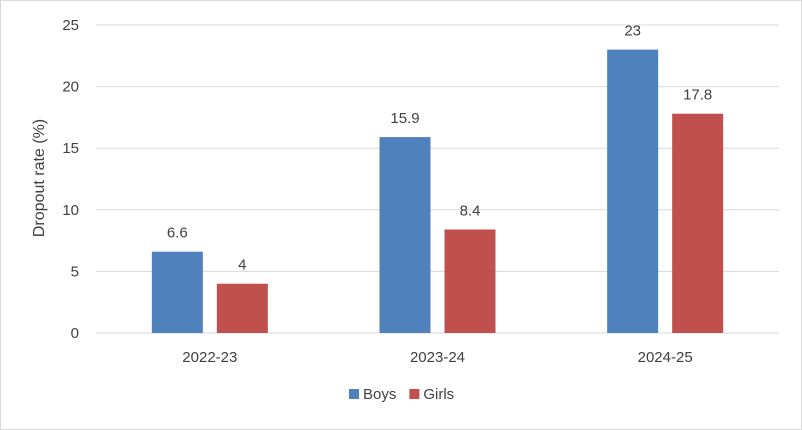 Image resolution: width=802 pixels, height=430 pixels. What do you see at coordinates (70, 25) in the screenshot?
I see `y-tick-label: 25` at bounding box center [70, 25].